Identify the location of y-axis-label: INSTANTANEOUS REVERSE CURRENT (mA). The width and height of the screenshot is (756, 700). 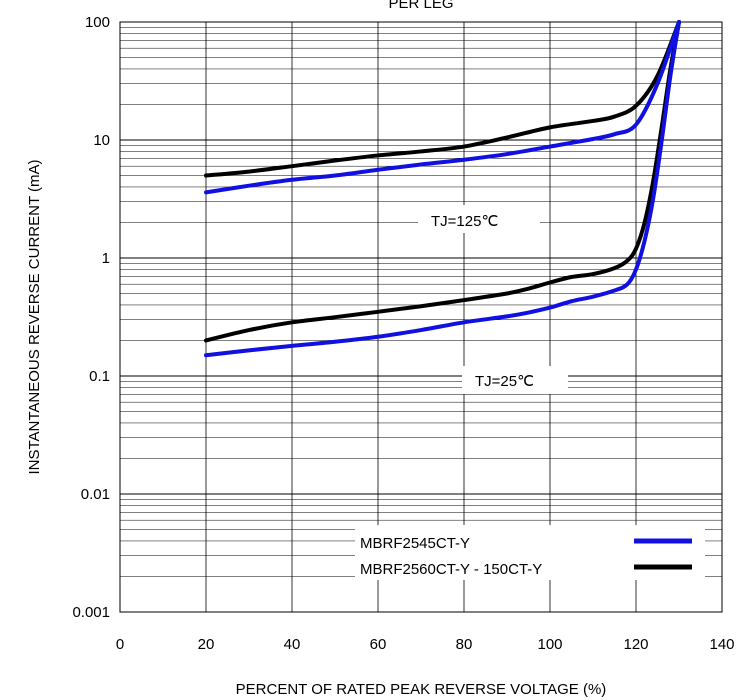
(34, 316).